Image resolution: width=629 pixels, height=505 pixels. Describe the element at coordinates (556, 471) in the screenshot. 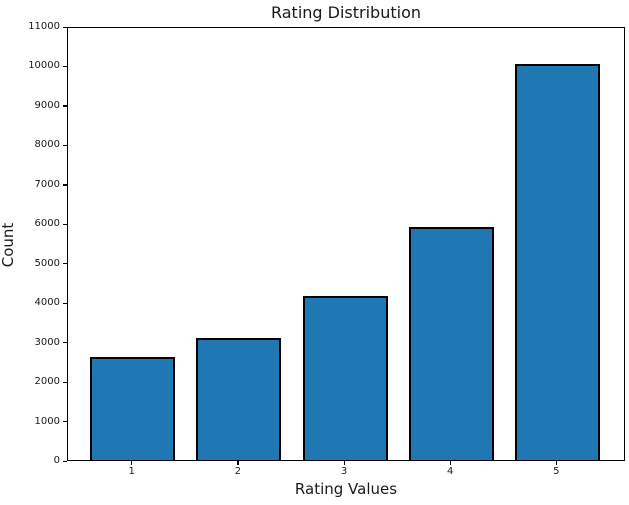

I see `x-tick-label: 5` at that location.